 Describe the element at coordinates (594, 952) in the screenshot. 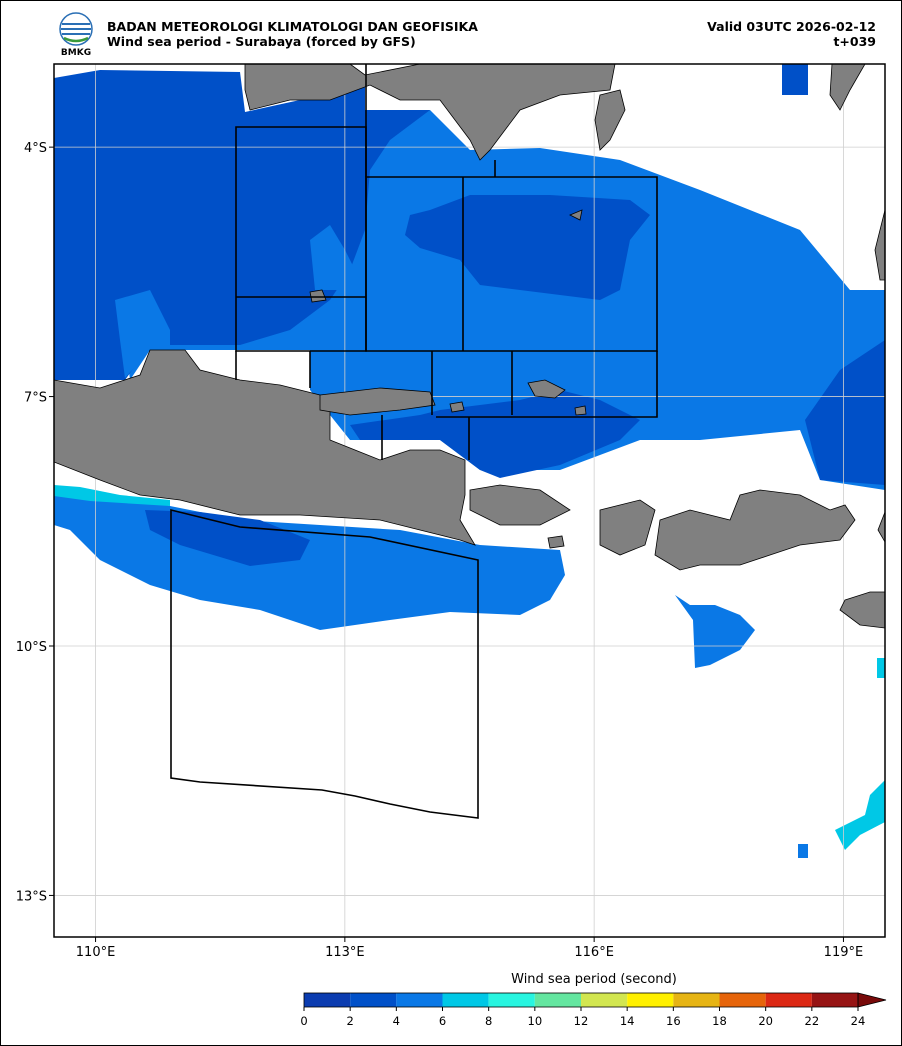

I see `x-tick-label: 116°E` at that location.